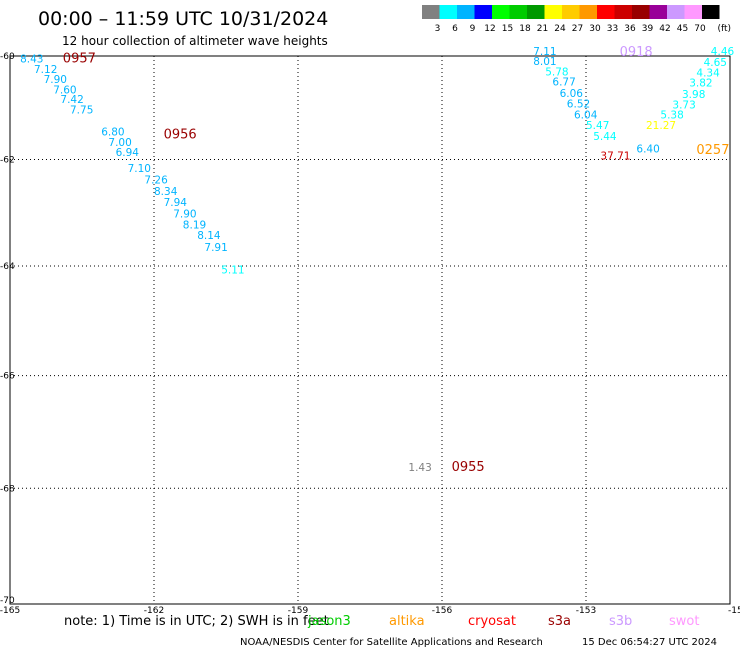  What do you see at coordinates (194, 225) in the screenshot?
I see `wave-height-value: 8.19` at bounding box center [194, 225].